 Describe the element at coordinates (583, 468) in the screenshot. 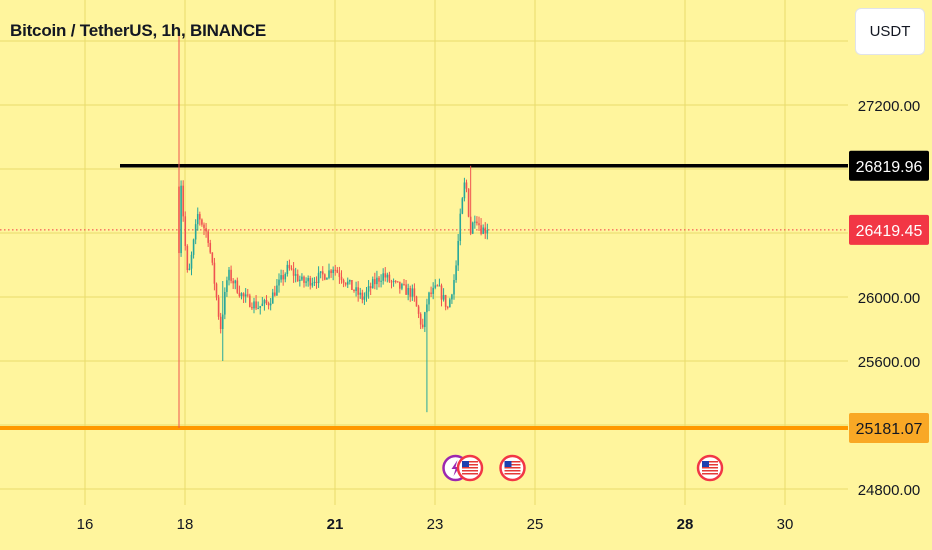

I see `event-markers` at that location.